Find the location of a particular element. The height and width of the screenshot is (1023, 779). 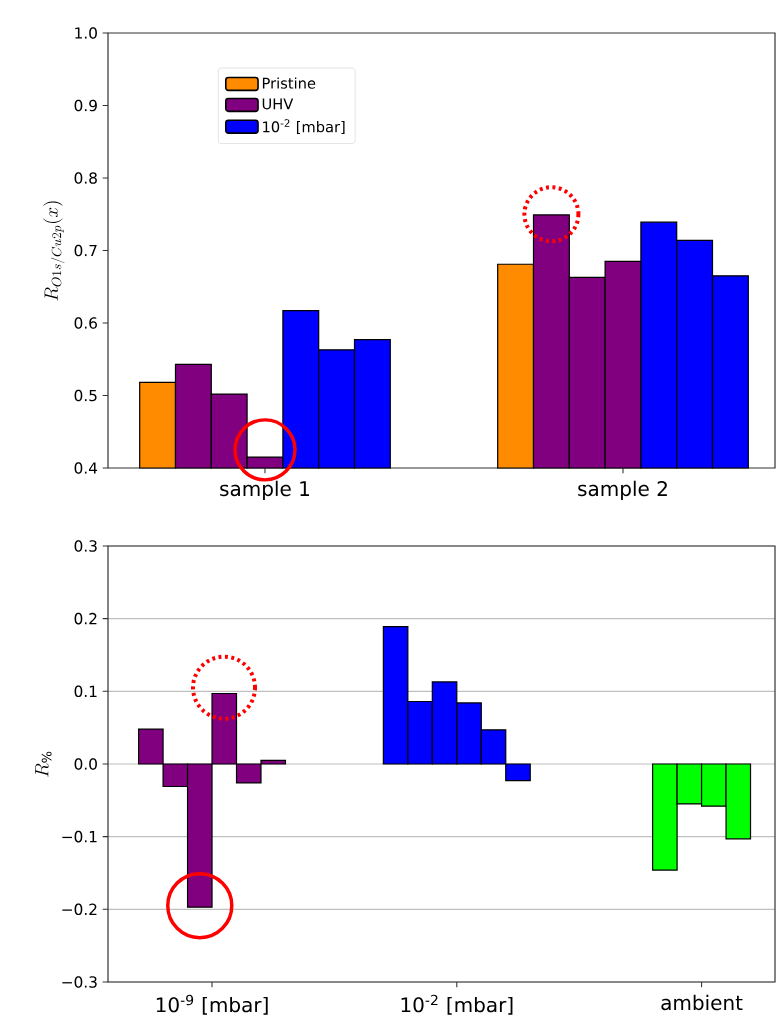

y-tick-label: 0.8 is located at coordinates (85, 178).